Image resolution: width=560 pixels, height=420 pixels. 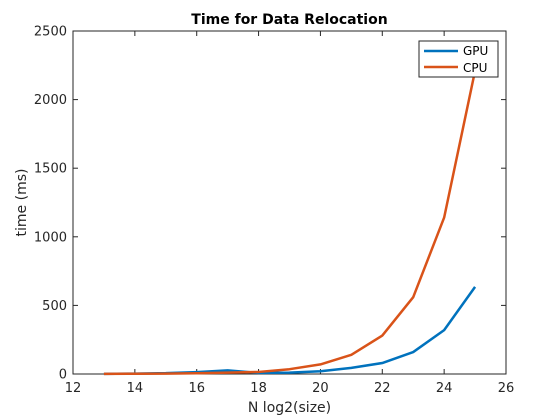 I want to click on legend-gpu-label: GPU, so click(x=475, y=51).